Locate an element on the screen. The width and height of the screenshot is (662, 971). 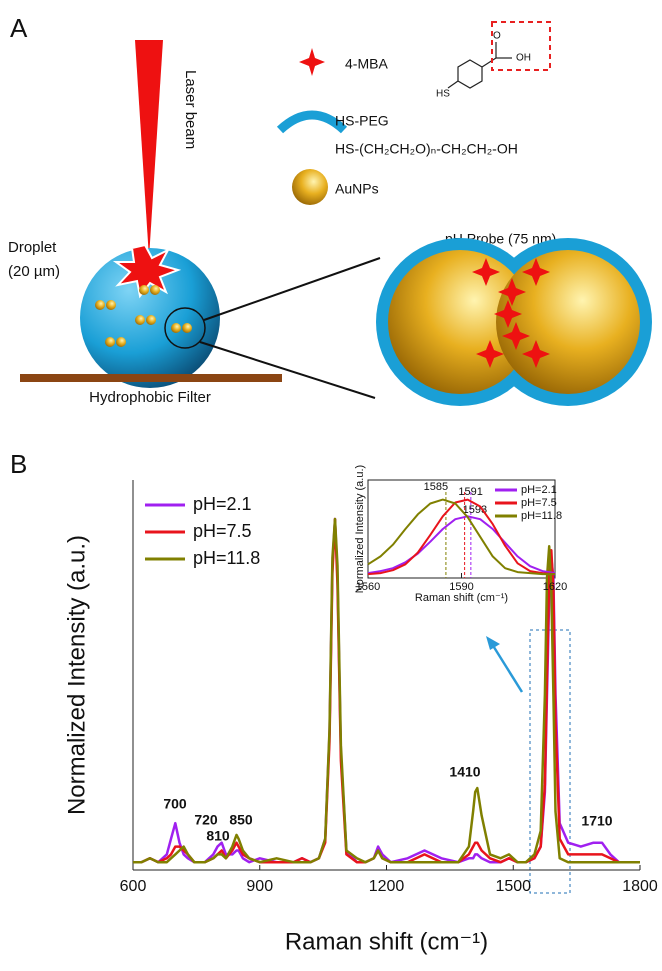
filter-label: Hydrophobic Filter is located at coordinates (150, 397).